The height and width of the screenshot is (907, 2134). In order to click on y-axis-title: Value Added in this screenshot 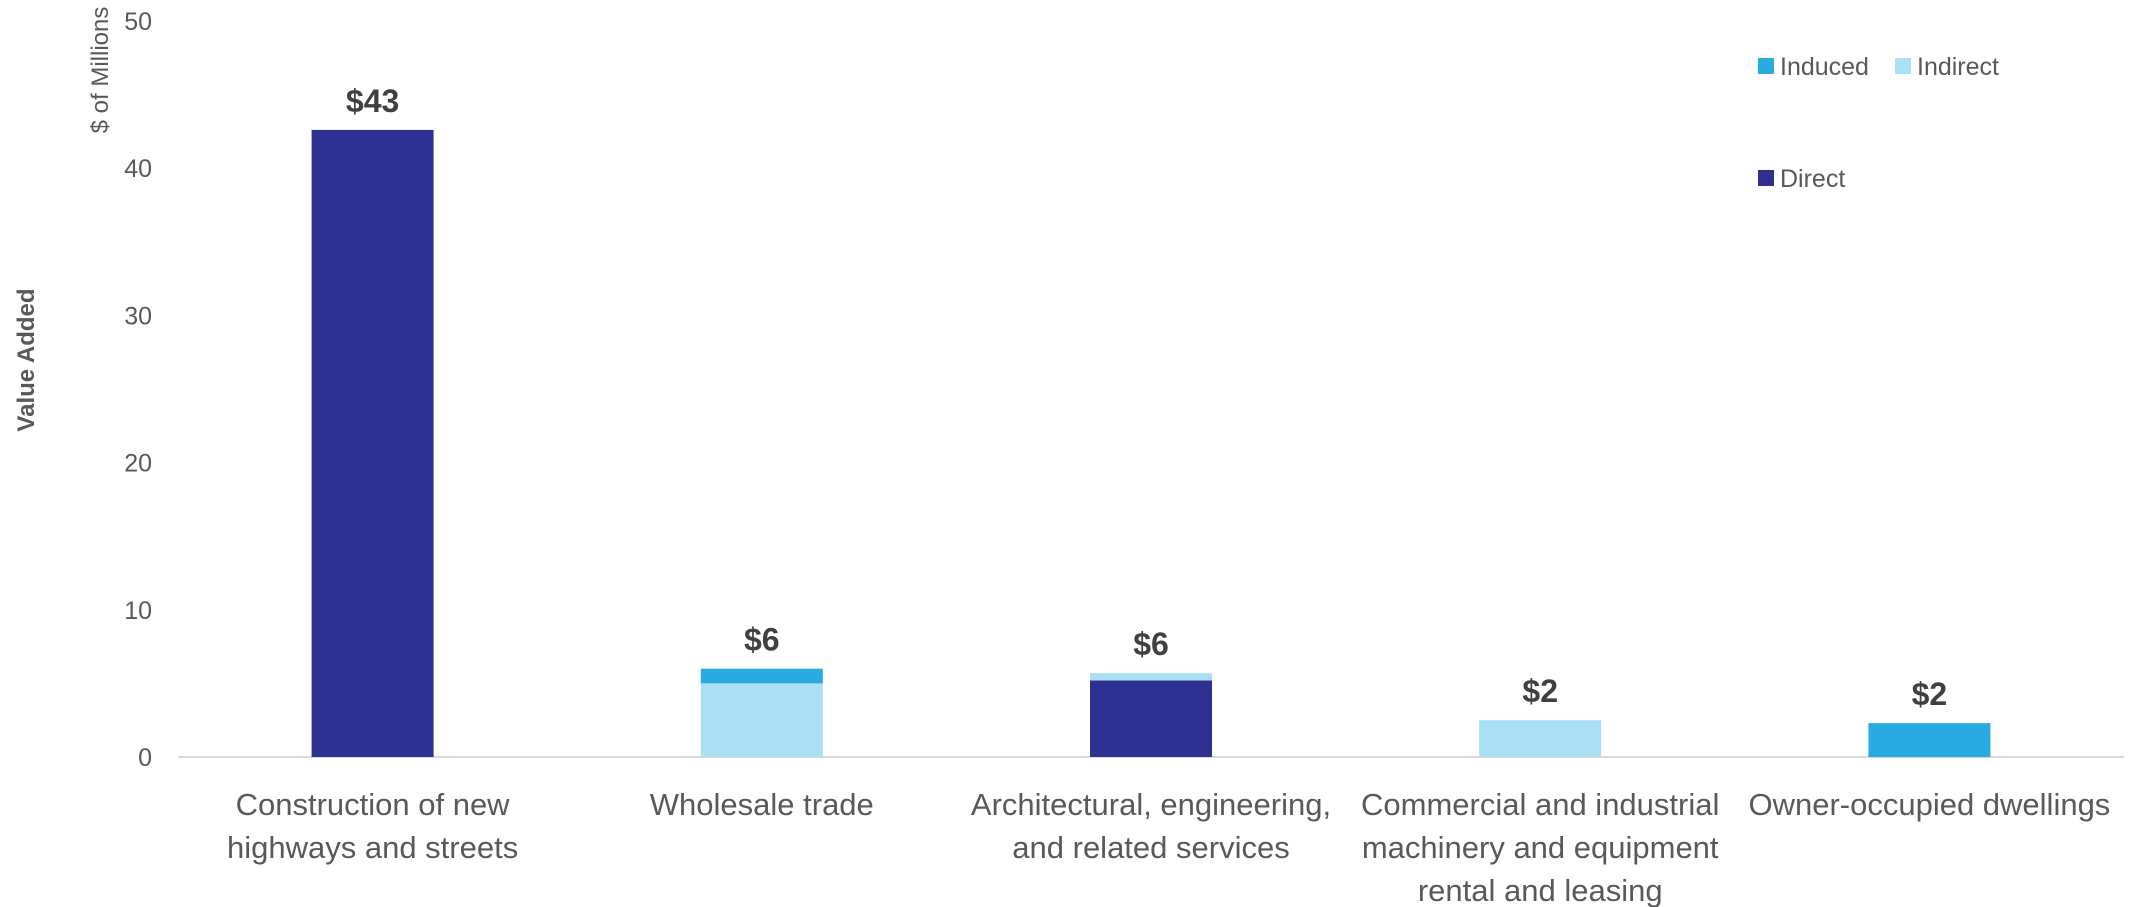, I will do `click(26, 359)`.